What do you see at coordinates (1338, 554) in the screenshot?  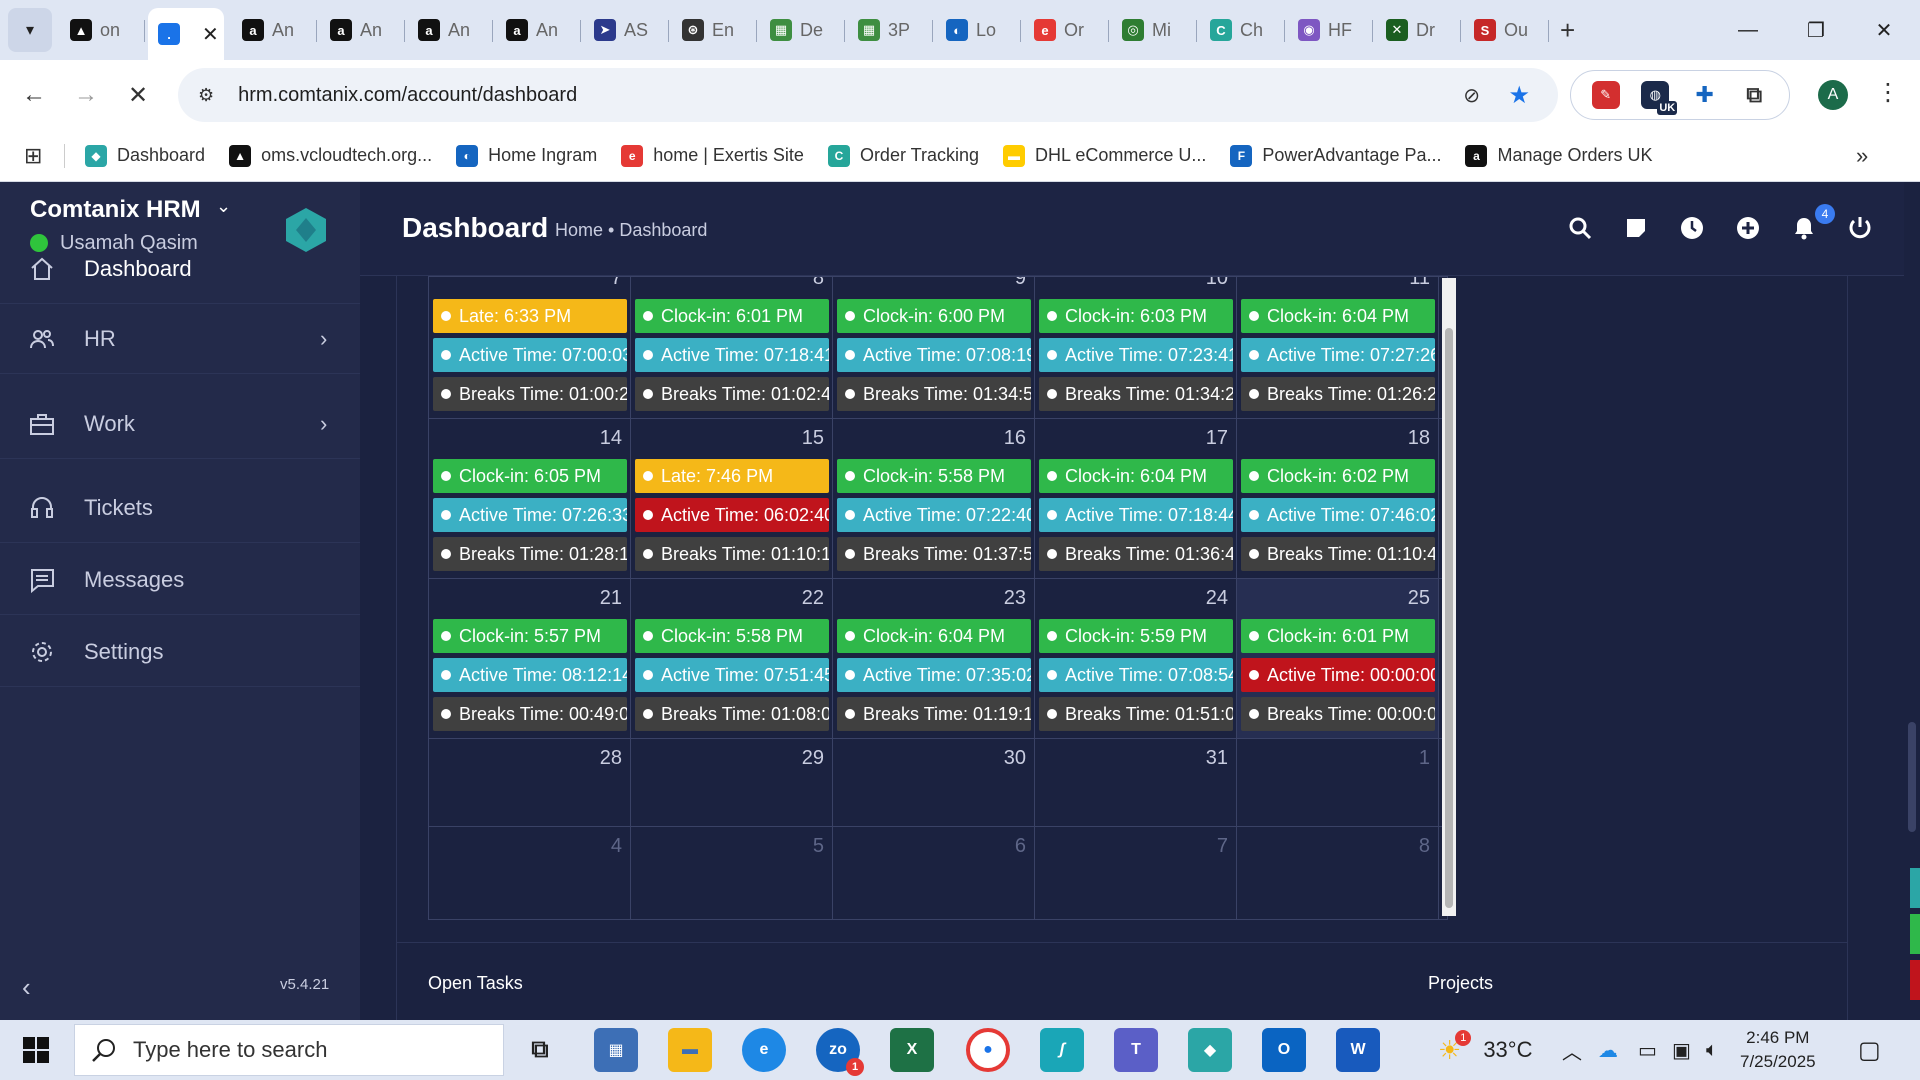 I see `attendance-event: Breaks Time: 01:10:43` at bounding box center [1338, 554].